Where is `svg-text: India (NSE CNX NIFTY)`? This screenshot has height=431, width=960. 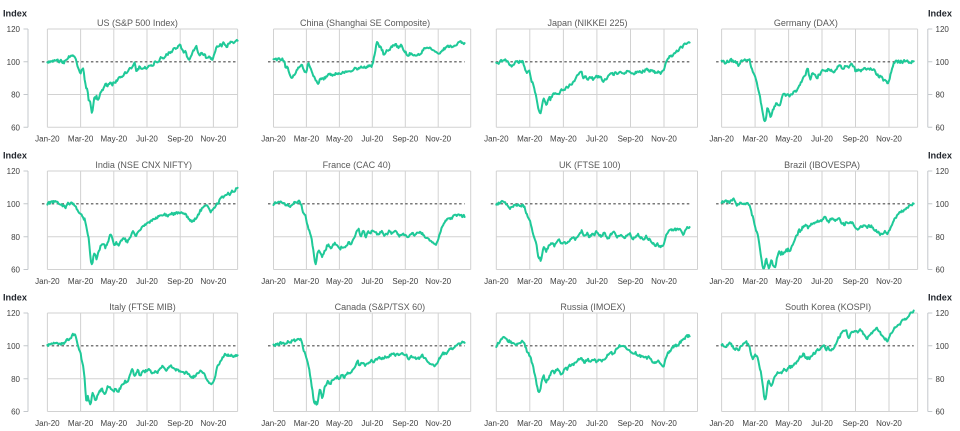 svg-text: India (NSE CNX NIFTY) is located at coordinates (143, 165).